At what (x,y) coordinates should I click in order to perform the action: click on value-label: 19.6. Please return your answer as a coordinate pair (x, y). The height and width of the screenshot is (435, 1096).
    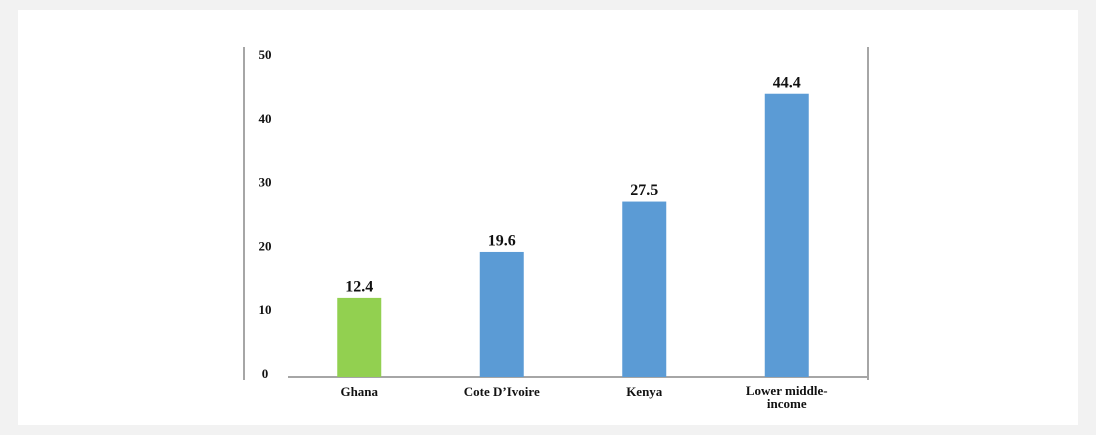
    Looking at the image, I should click on (502, 241).